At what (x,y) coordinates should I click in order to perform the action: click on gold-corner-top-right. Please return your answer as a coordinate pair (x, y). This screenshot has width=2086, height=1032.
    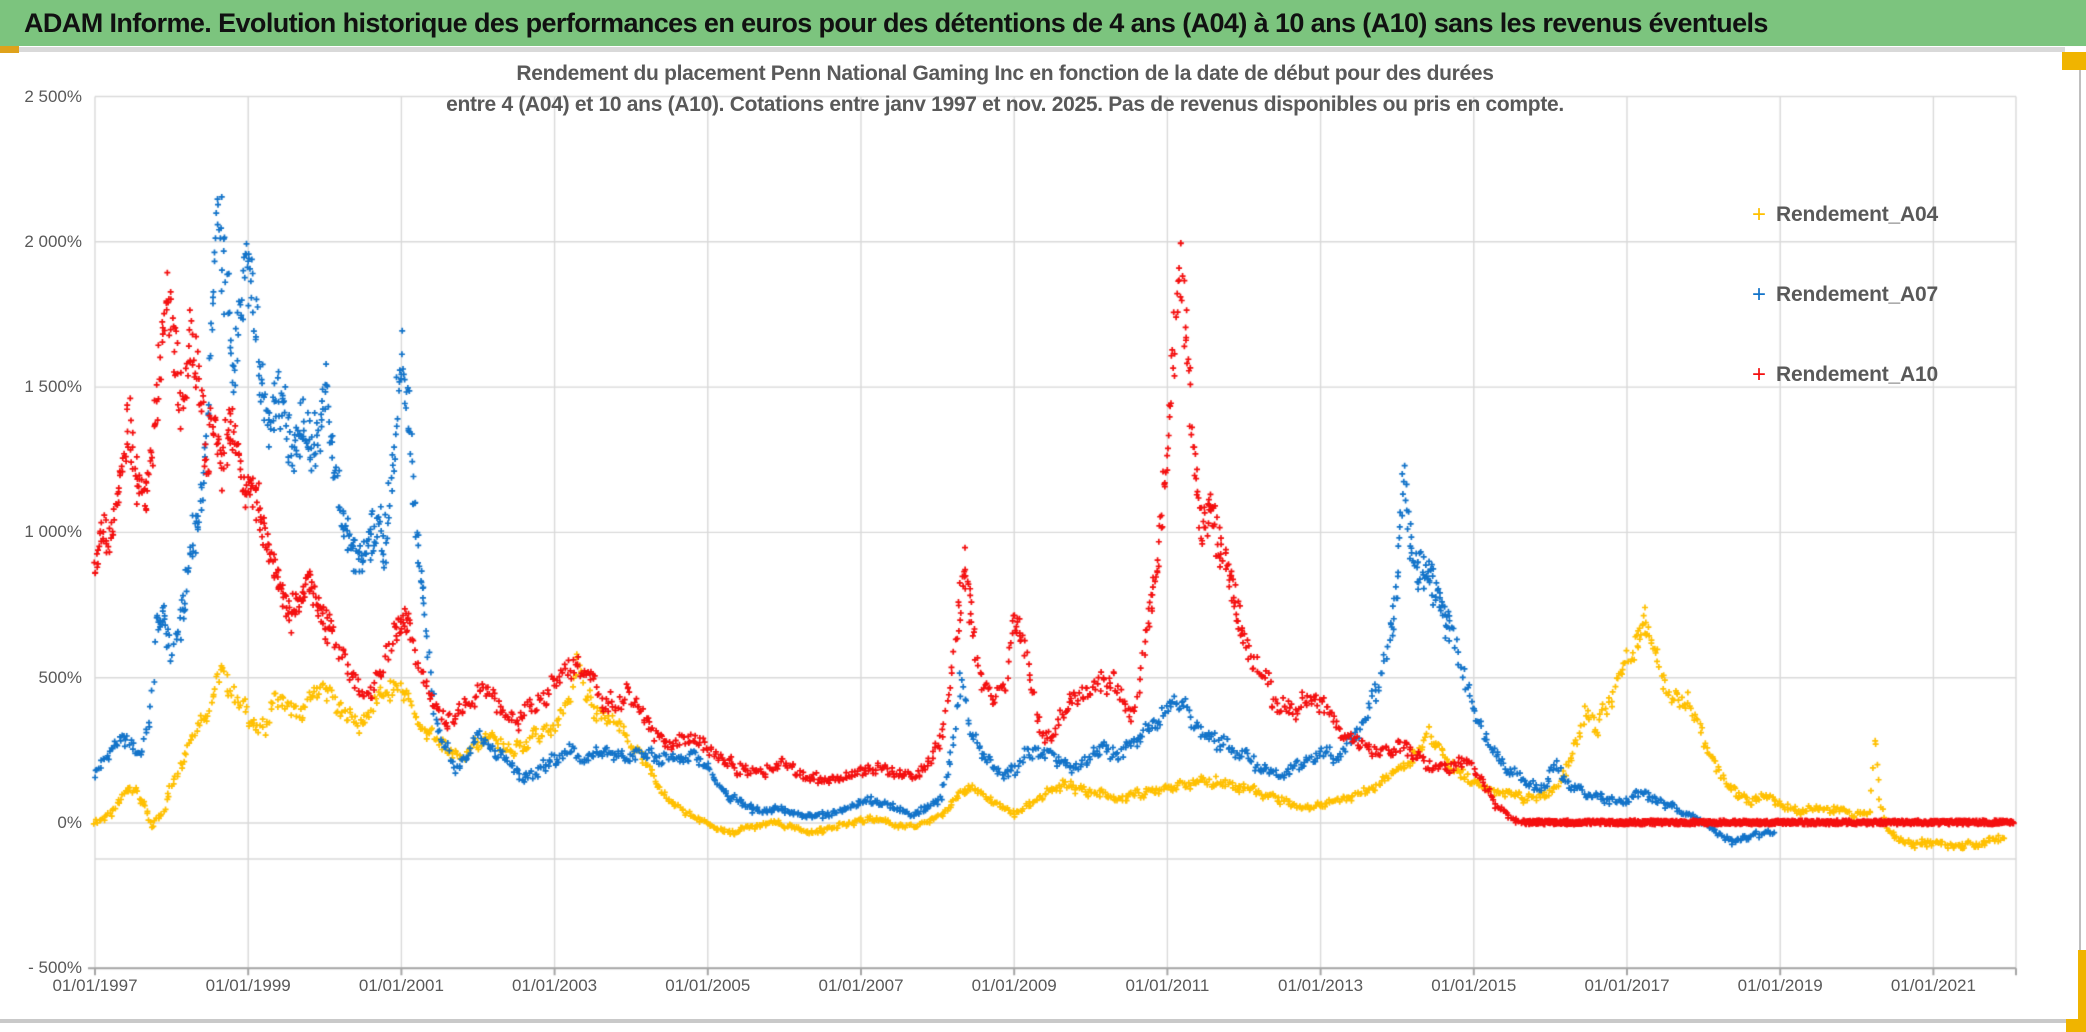
    Looking at the image, I should click on (2074, 61).